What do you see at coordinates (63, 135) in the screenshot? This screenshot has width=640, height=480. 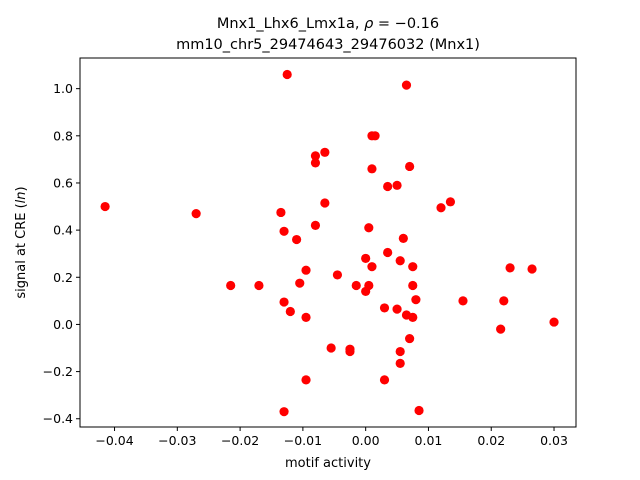 I see `y-tick-label-6: 0.8` at bounding box center [63, 135].